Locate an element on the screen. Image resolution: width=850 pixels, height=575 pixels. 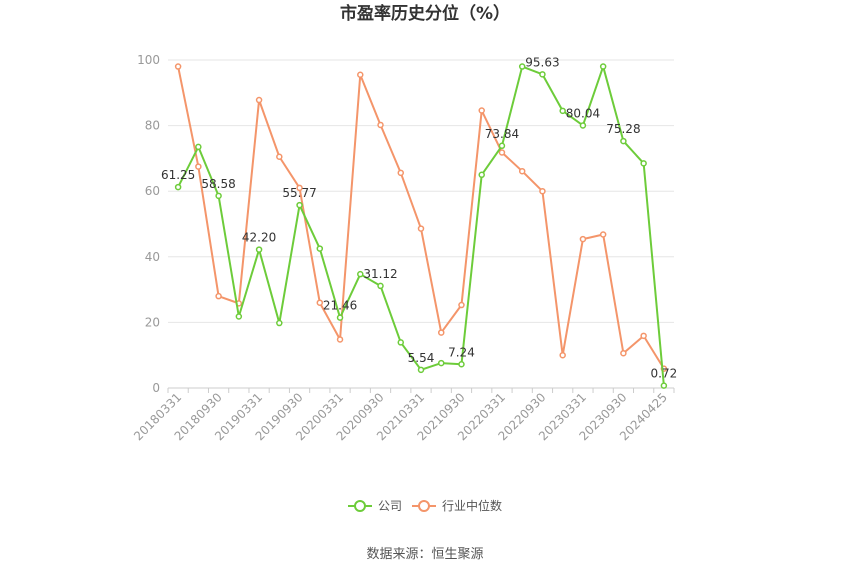
data-label: 73.84 is located at coordinates (502, 134).